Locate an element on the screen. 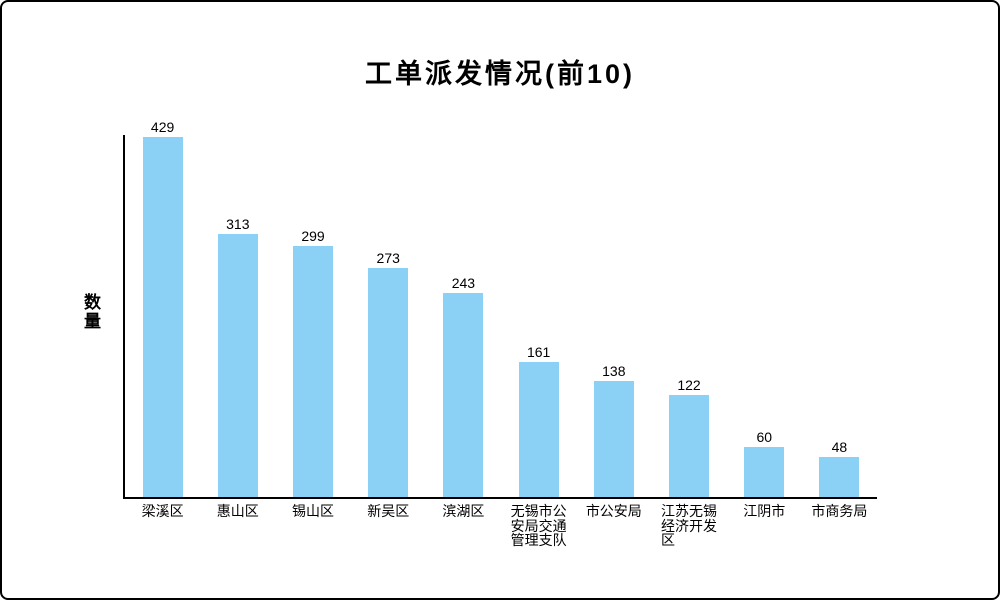 The image size is (1000, 600). x-label-liangxi: 梁溪区 is located at coordinates (162, 511).